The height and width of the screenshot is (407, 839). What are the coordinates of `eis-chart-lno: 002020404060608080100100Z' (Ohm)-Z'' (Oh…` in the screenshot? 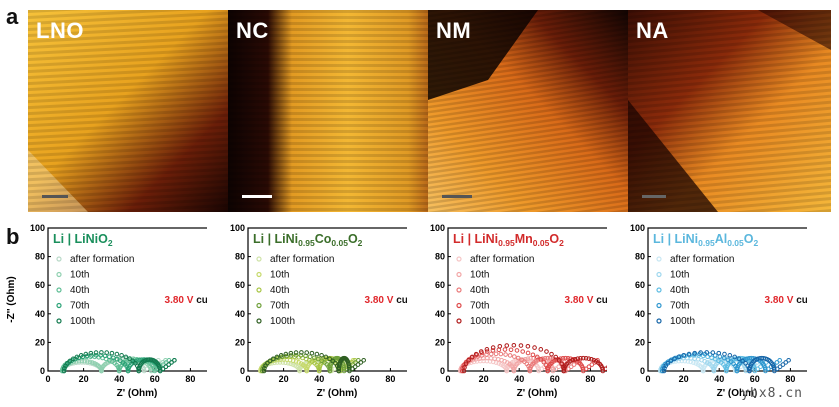 It's located at (104, 314).